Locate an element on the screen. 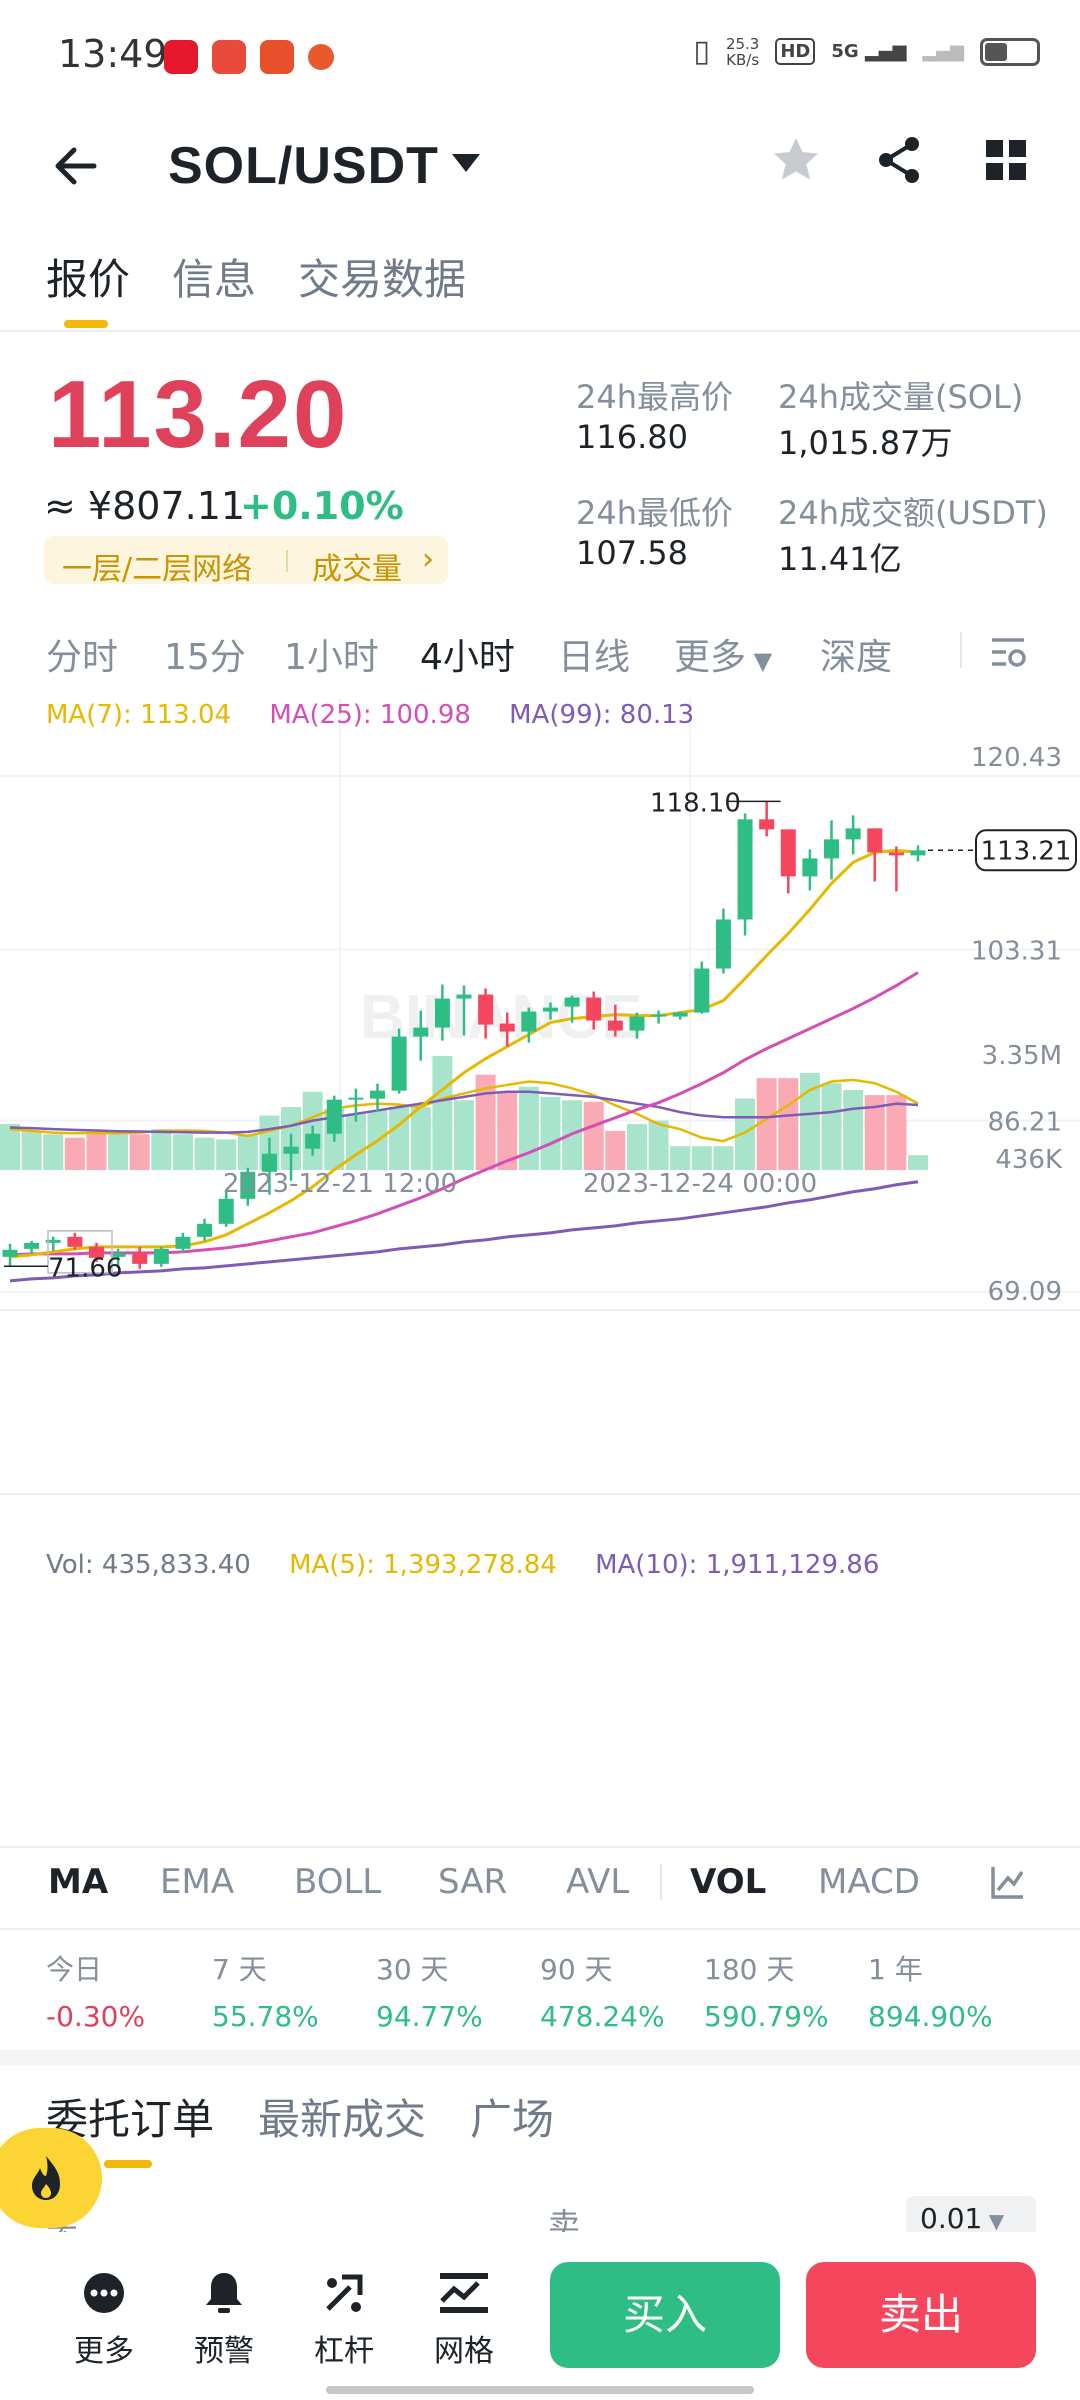 This screenshot has height=2400, width=1080. interval-1h: 1小时 is located at coordinates (331, 657).